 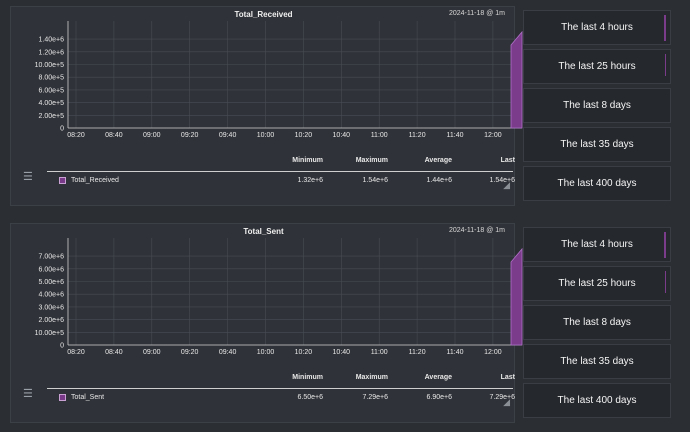 What do you see at coordinates (52, 295) in the screenshot?
I see `y-tick-label: 4.00e+6` at bounding box center [52, 295].